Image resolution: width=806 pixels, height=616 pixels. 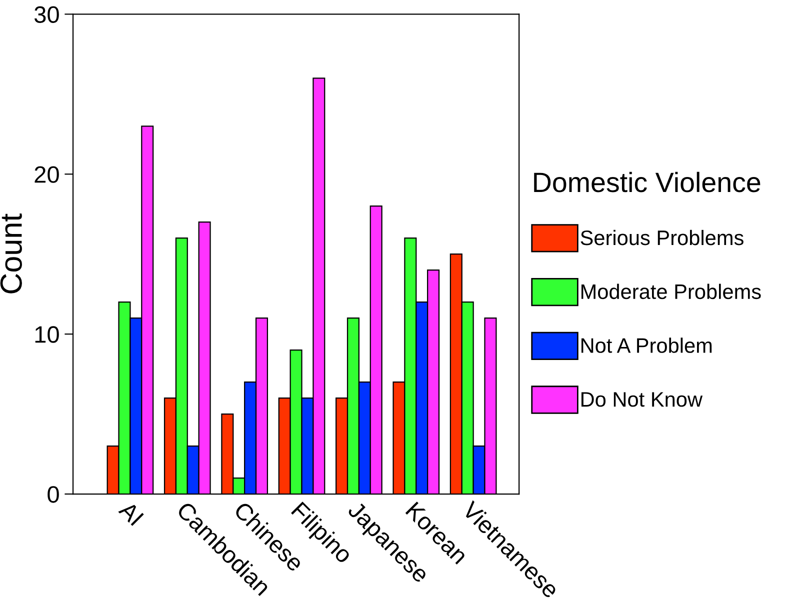 I want to click on legend-label: Do Not Know, so click(x=642, y=399).